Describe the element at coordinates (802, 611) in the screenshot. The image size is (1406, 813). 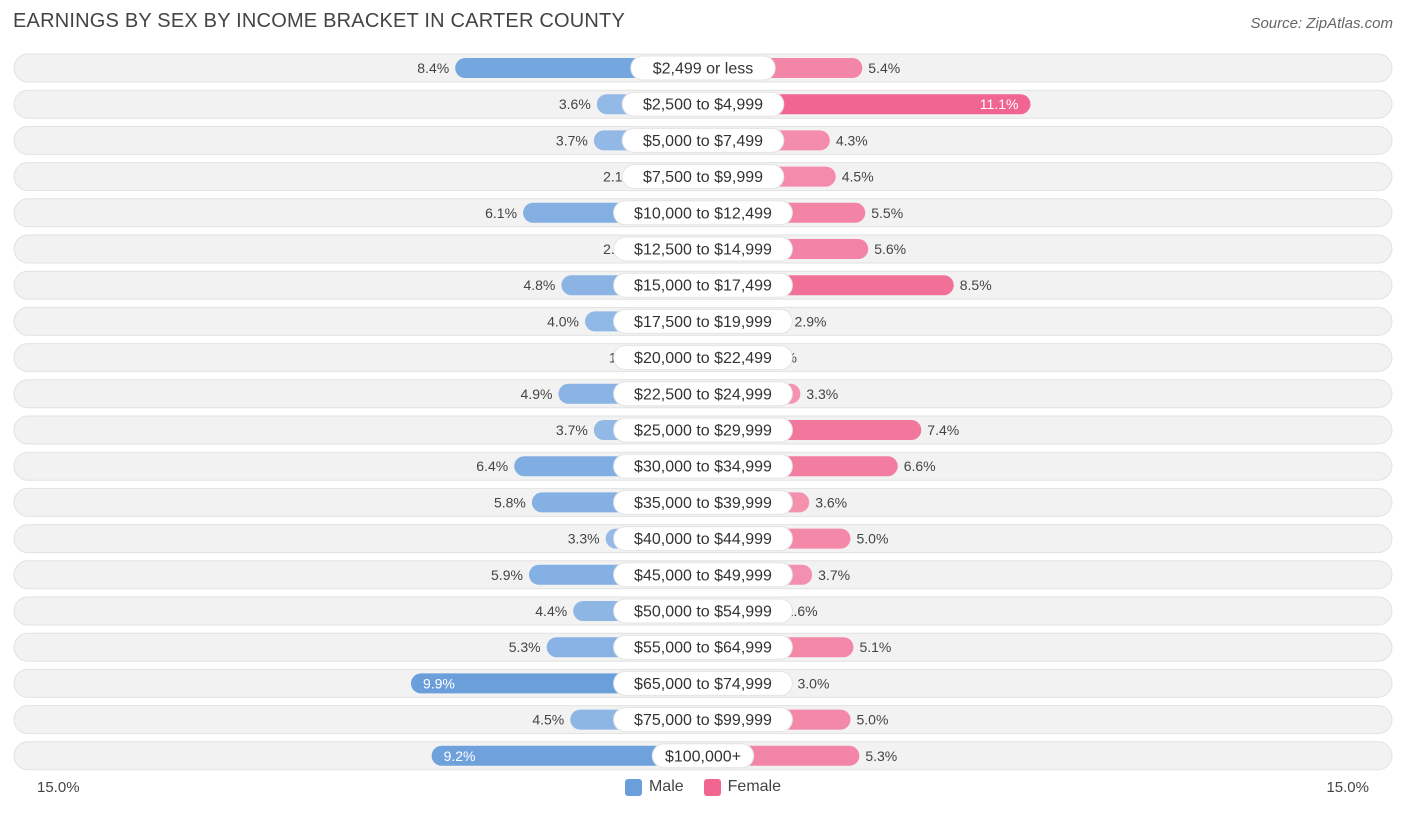
I see `value-label-female: 2.6%` at that location.